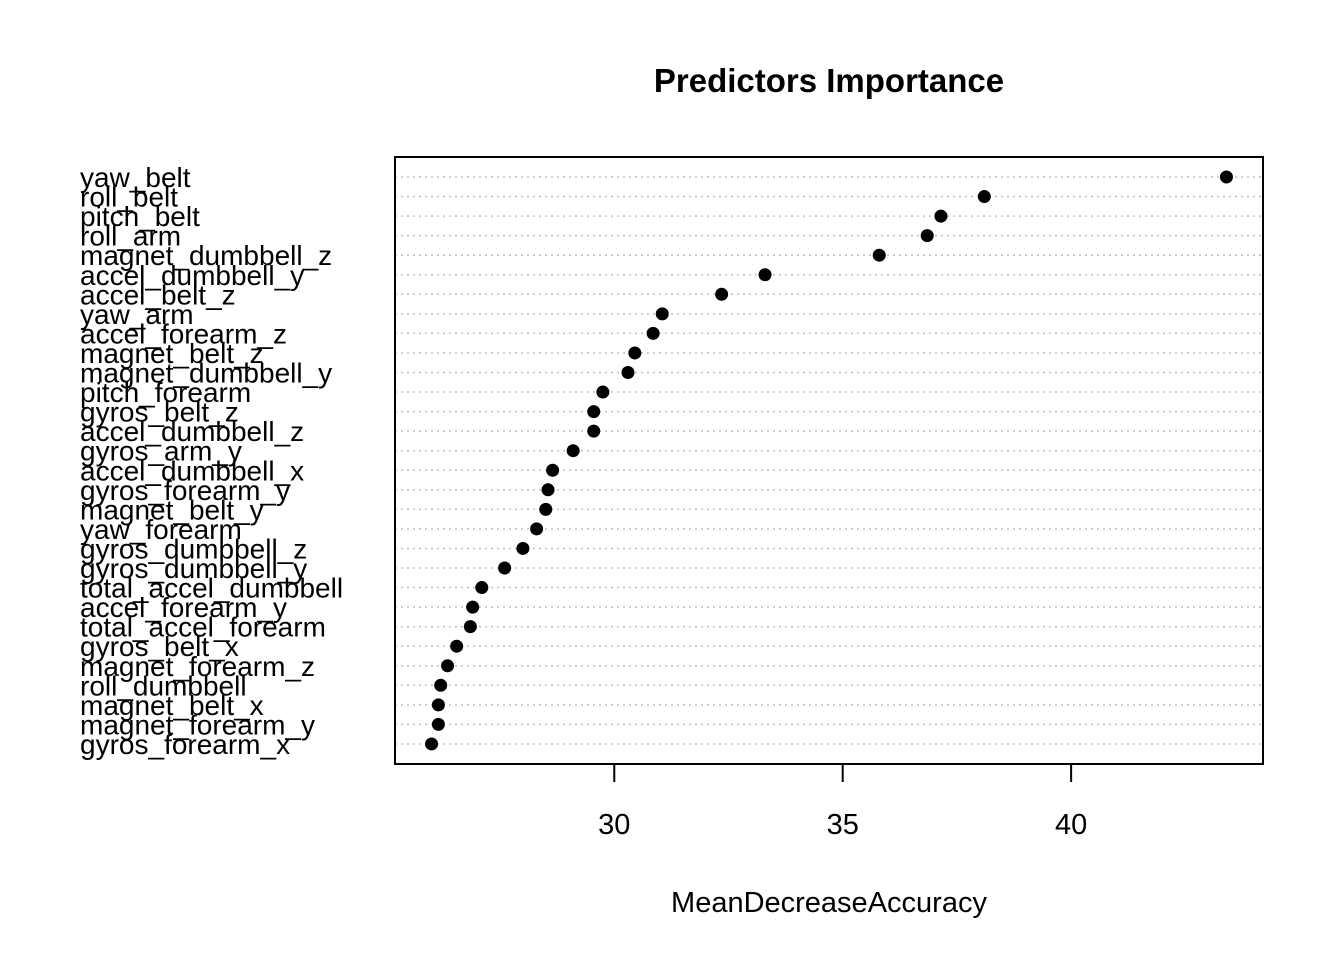 The image size is (1344, 965). What do you see at coordinates (197, 724) in the screenshot?
I see `category-label: magnet_forearm_y` at bounding box center [197, 724].